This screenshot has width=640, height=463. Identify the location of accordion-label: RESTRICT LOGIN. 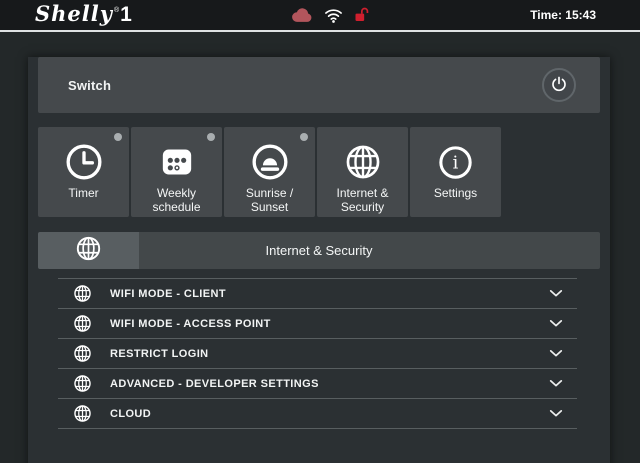
(159, 353).